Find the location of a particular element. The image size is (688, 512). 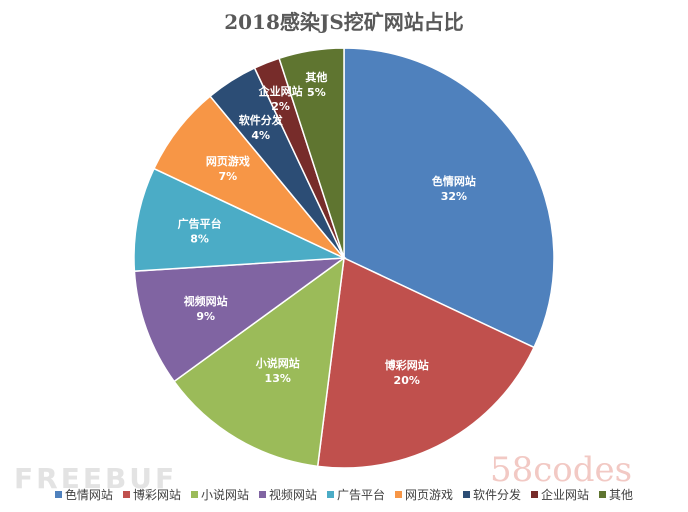

legend-item: 其他 is located at coordinates (616, 494).